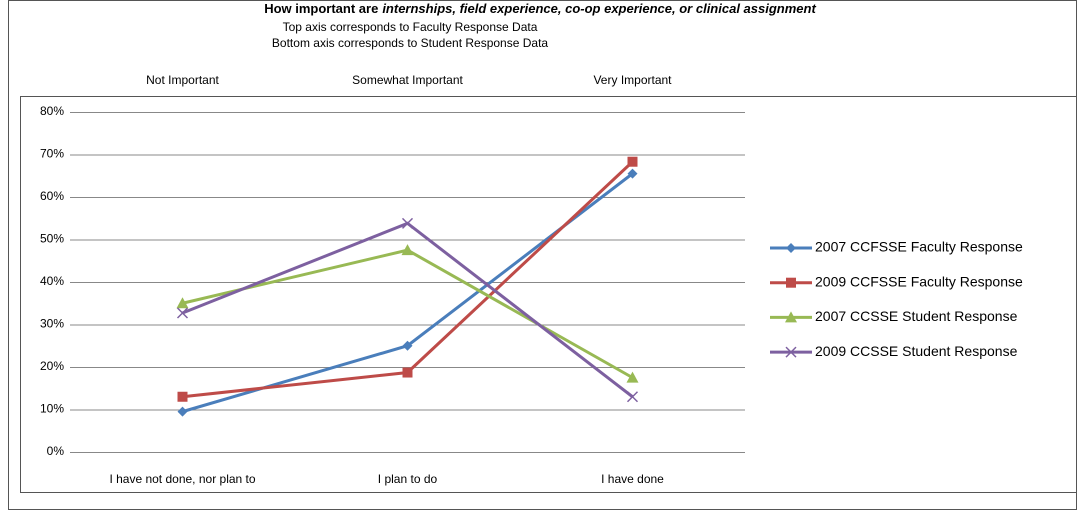  What do you see at coordinates (52, 196) in the screenshot?
I see `y-tick-label: 60%` at bounding box center [52, 196].